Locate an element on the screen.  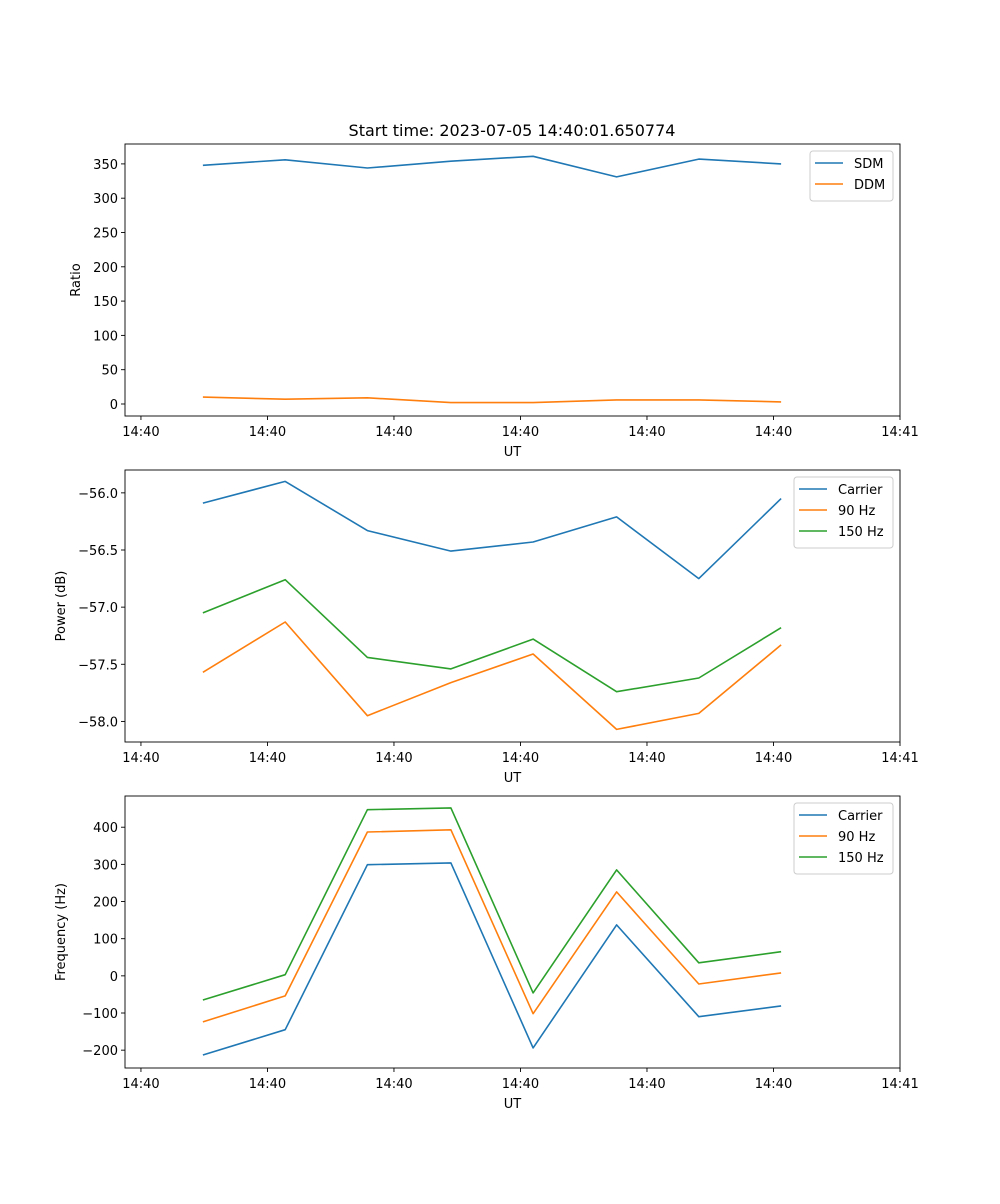
legend: SDM DDM is located at coordinates (851, 176).